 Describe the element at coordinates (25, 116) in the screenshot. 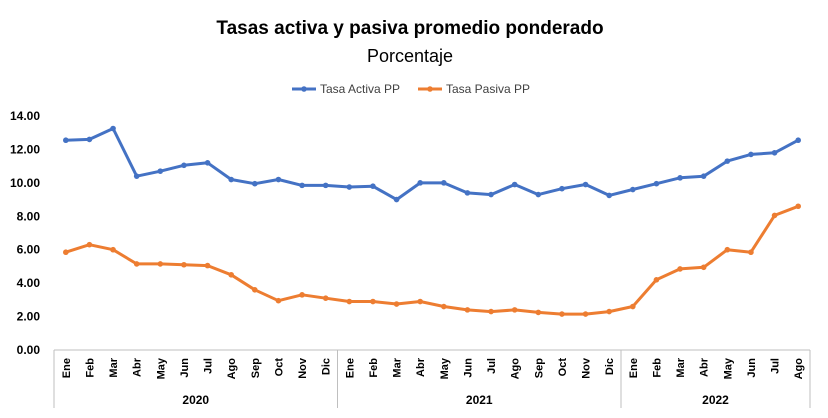

I see `y-tick-label: 14.00` at that location.